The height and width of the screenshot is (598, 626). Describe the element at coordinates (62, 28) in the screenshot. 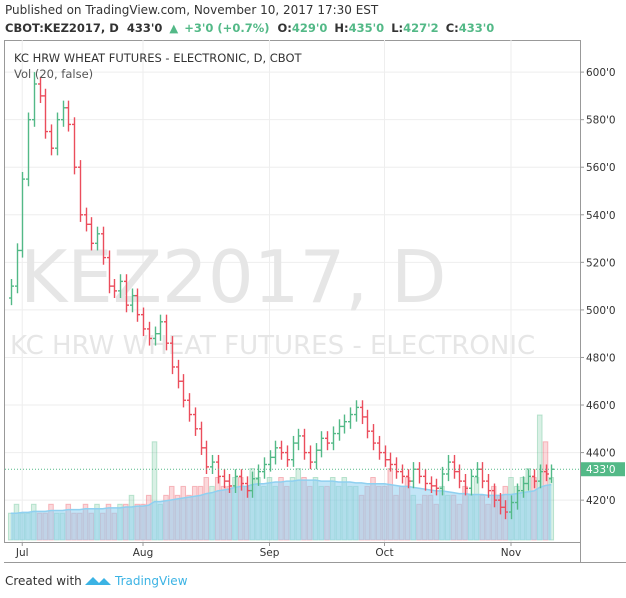

I see `symbol: CBOT:KEZ2017, D` at that location.